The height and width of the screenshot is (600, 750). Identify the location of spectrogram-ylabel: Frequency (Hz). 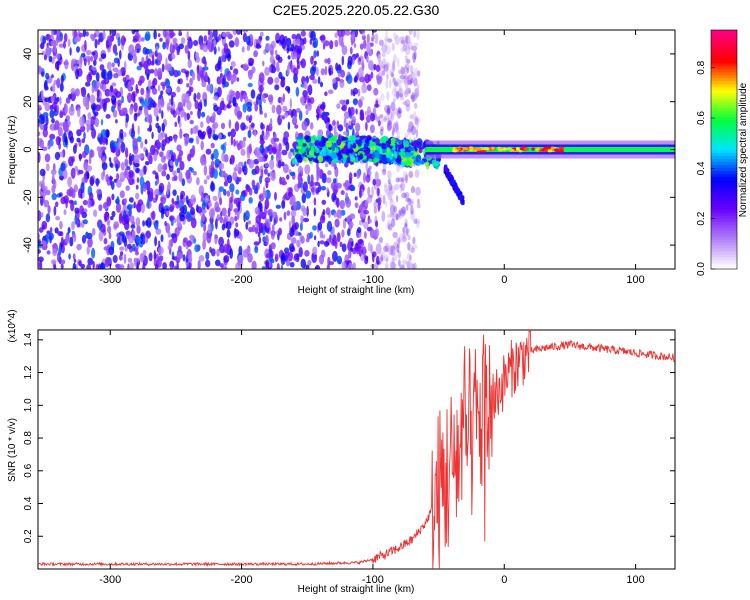
(12, 150).